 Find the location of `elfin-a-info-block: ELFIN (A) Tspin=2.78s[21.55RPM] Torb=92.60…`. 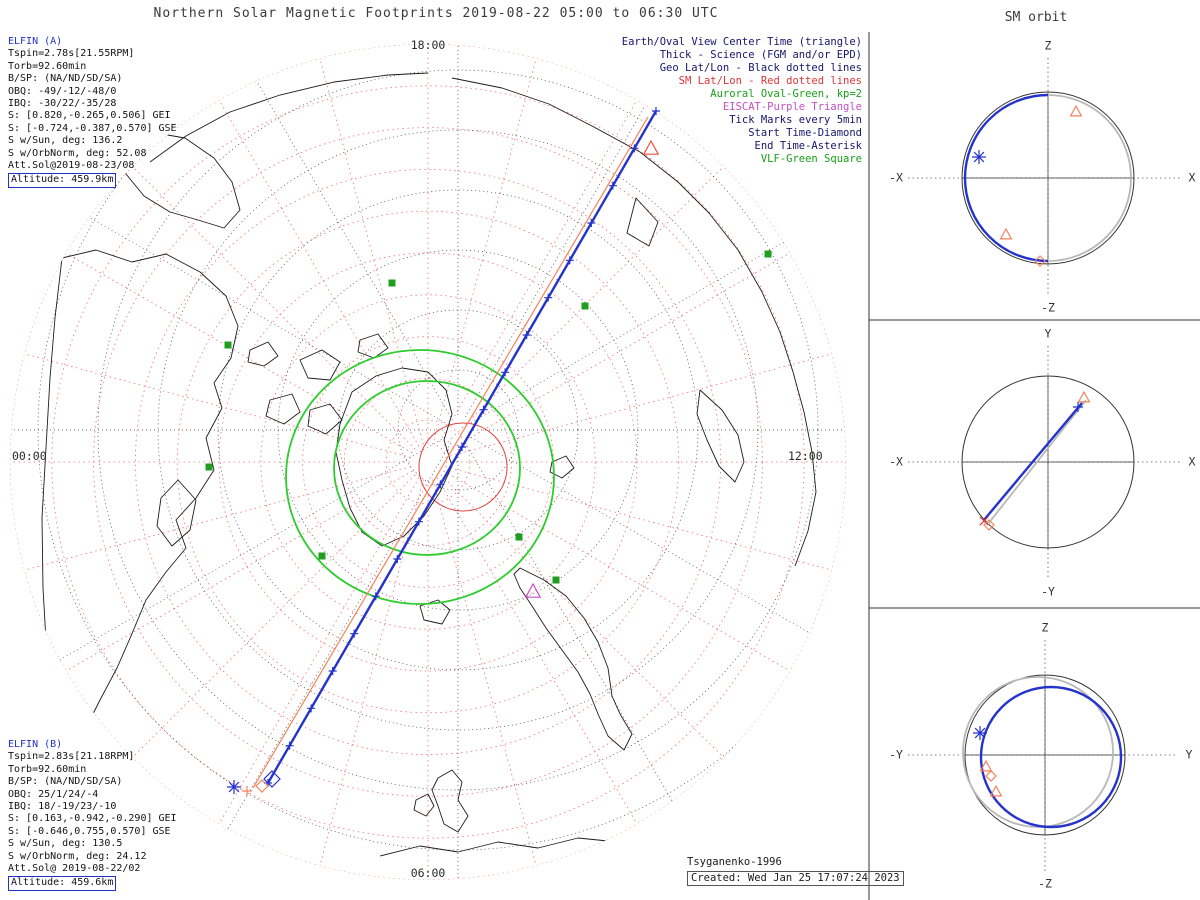

elfin-a-info-block: ELFIN (A) Tspin=2.78s[21.55RPM] Torb=92.60… is located at coordinates (92, 112).